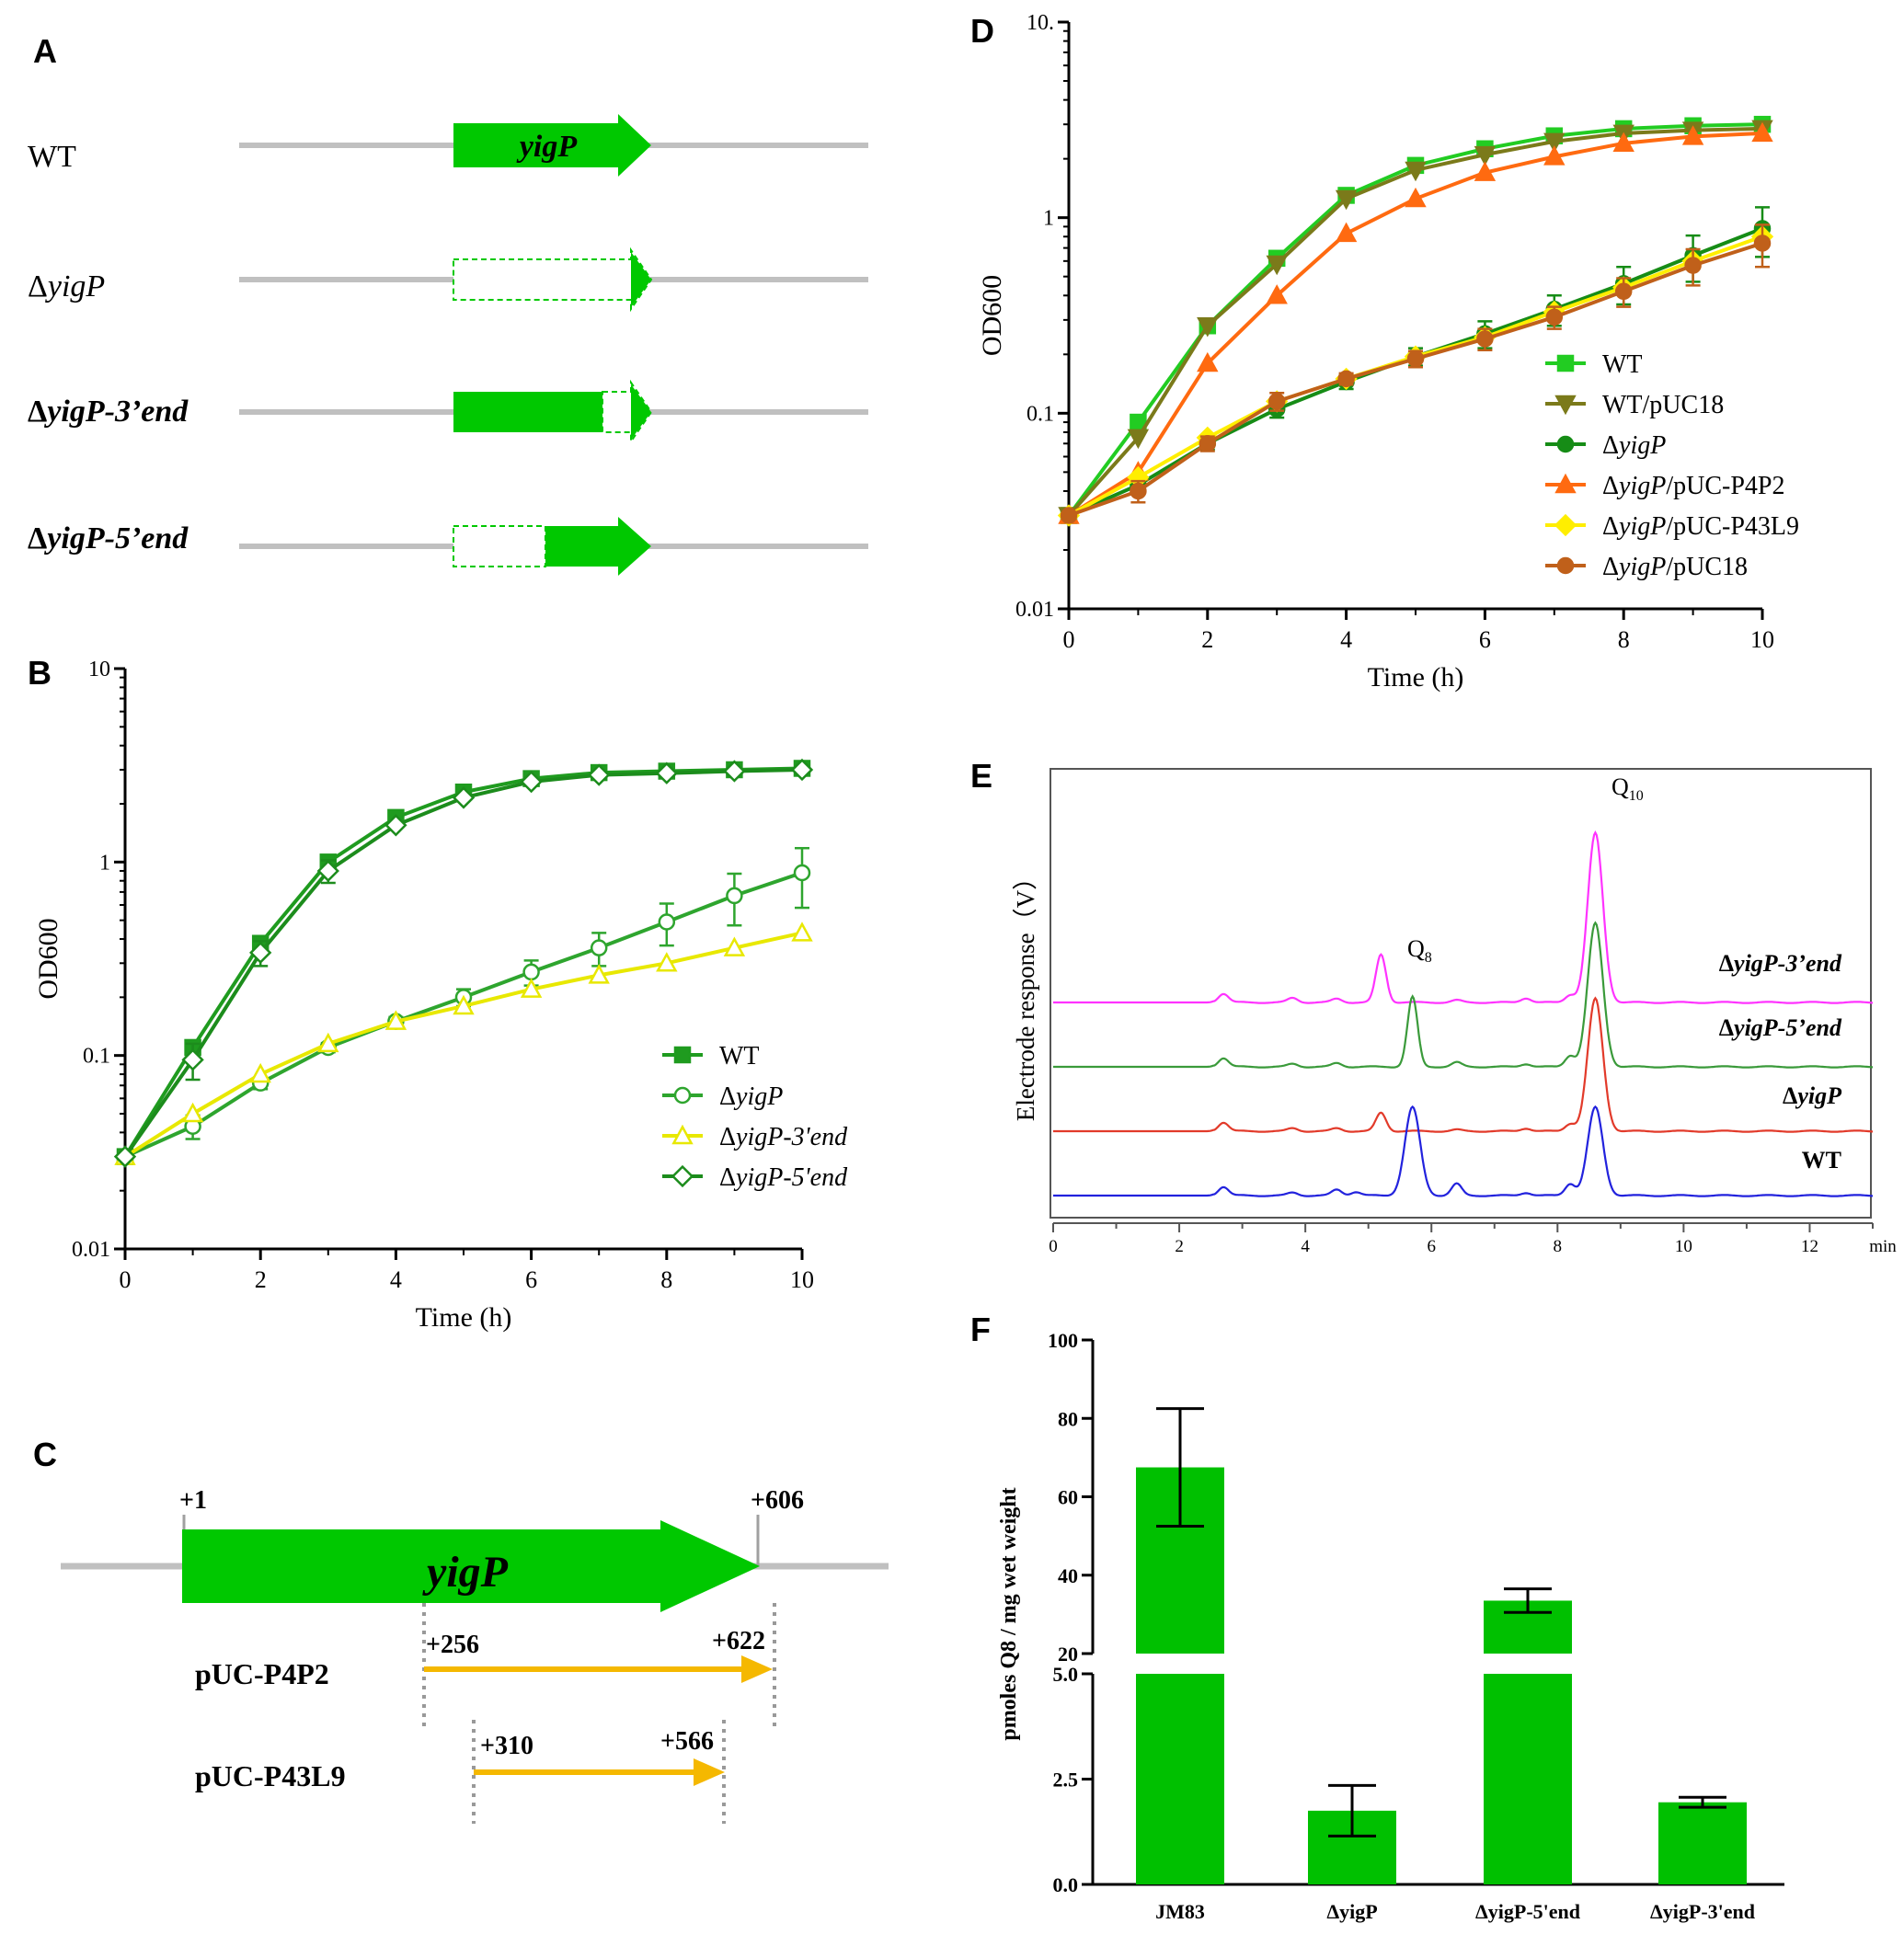 Image resolution: width=1904 pixels, height=1935 pixels. Describe the element at coordinates (52, 157) in the screenshot. I see `row-label-wt: WT` at that location.